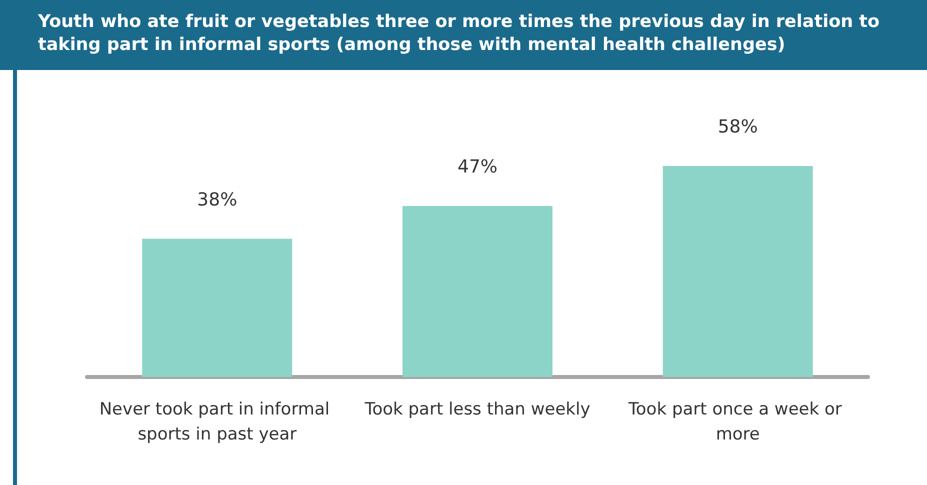 This screenshot has width=927, height=485. Describe the element at coordinates (477, 410) in the screenshot. I see `x-tick-label: Took part less than weekly` at that location.